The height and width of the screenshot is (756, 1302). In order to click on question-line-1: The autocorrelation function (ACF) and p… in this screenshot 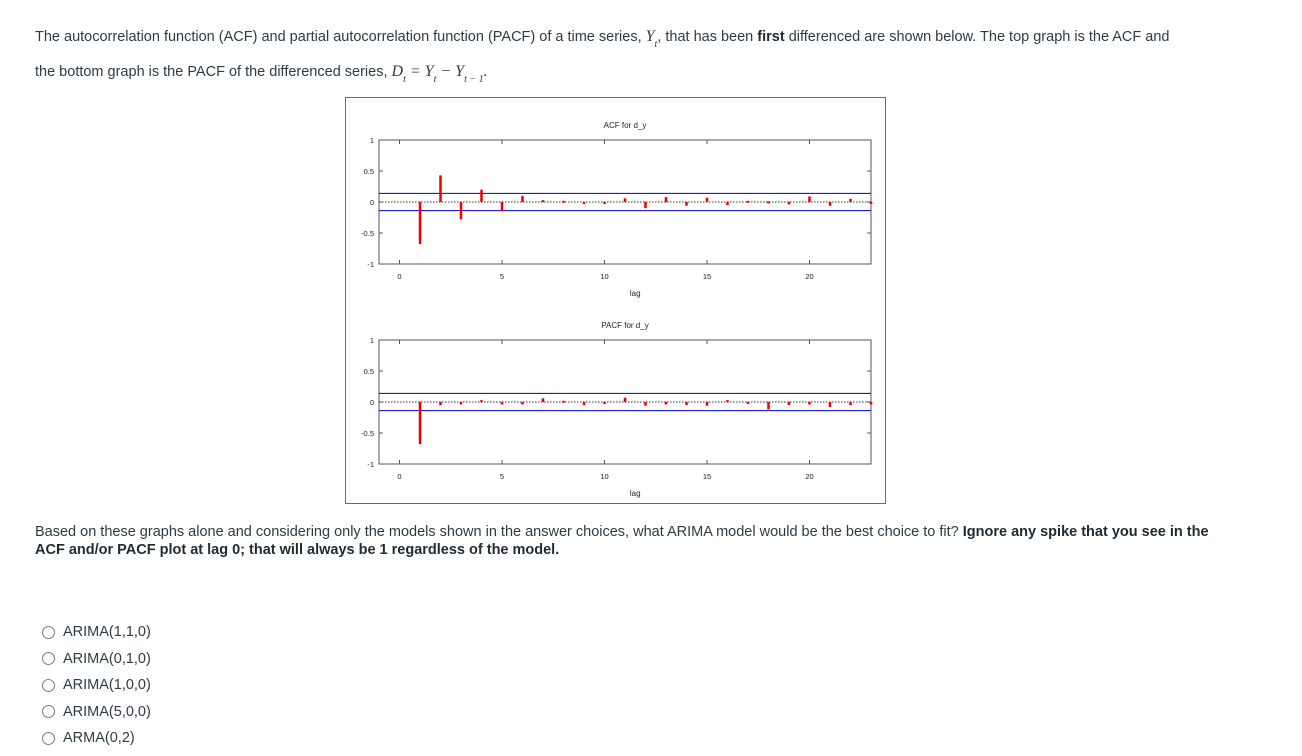, I will do `click(602, 39)`.